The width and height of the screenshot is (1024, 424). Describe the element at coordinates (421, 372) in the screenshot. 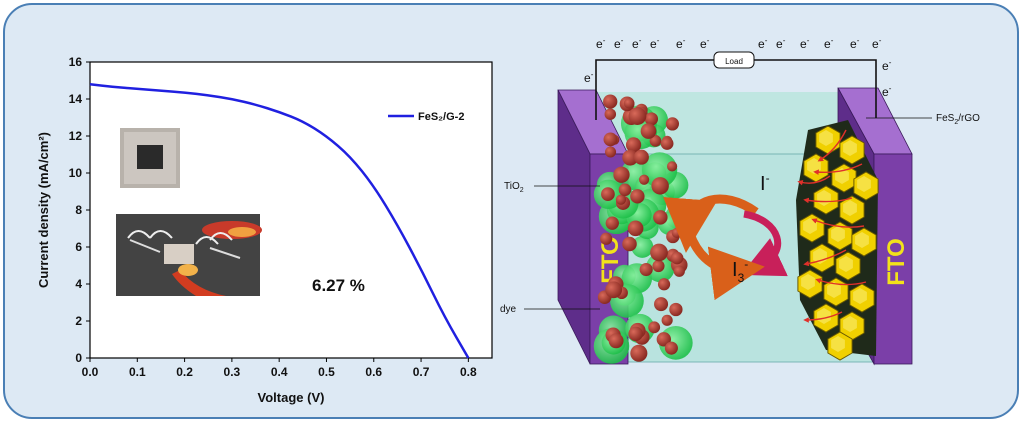

I see `x-tick-label: 0.7` at that location.